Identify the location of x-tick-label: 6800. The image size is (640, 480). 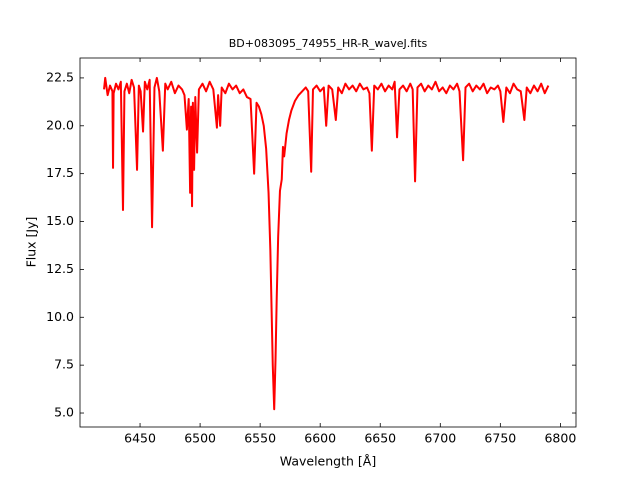
(560, 438).